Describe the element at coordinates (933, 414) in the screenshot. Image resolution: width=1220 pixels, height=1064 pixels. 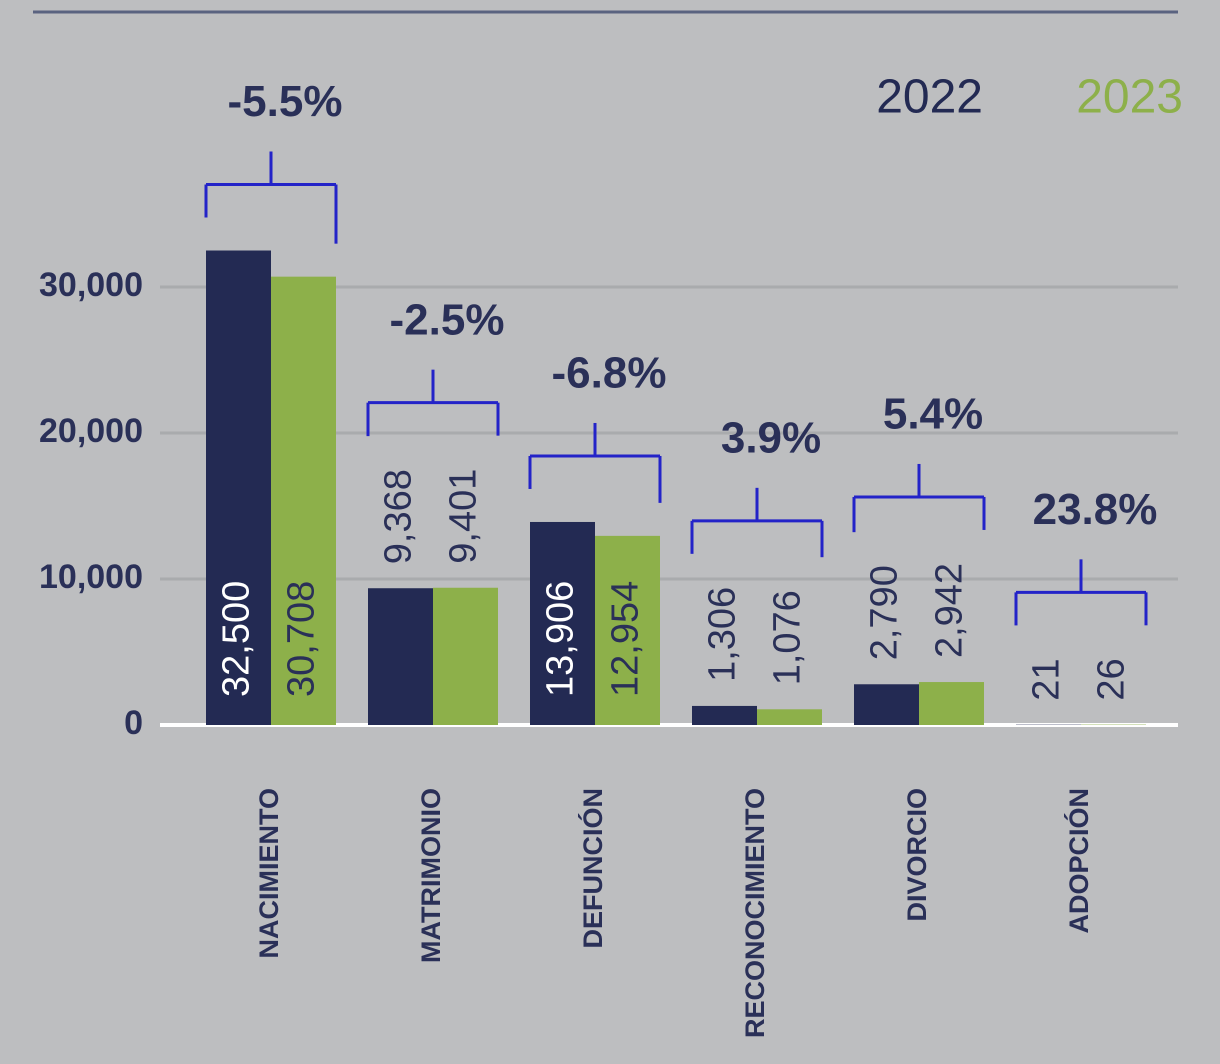
I see `change-annotation: 5.4%` at that location.